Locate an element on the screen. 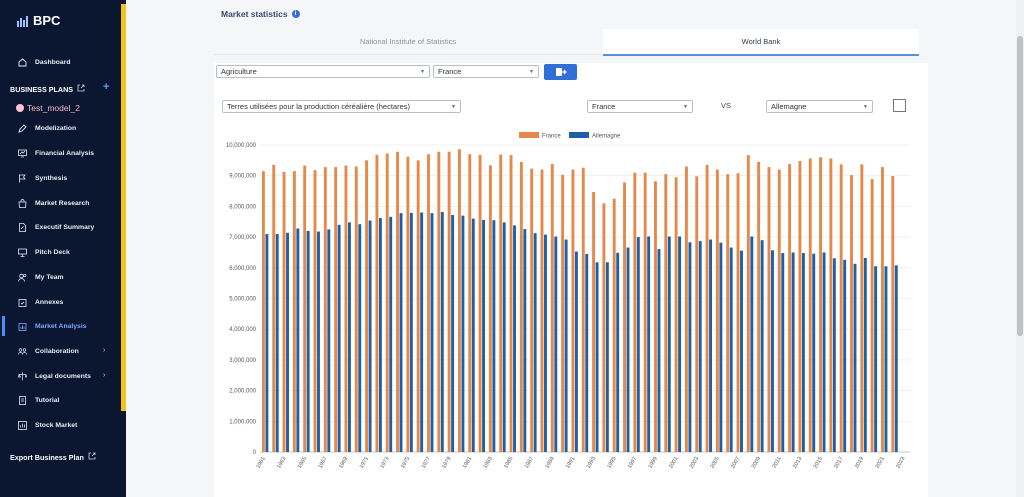 This screenshot has width=1024, height=497. compare-a-select: France ▼ is located at coordinates (640, 106).